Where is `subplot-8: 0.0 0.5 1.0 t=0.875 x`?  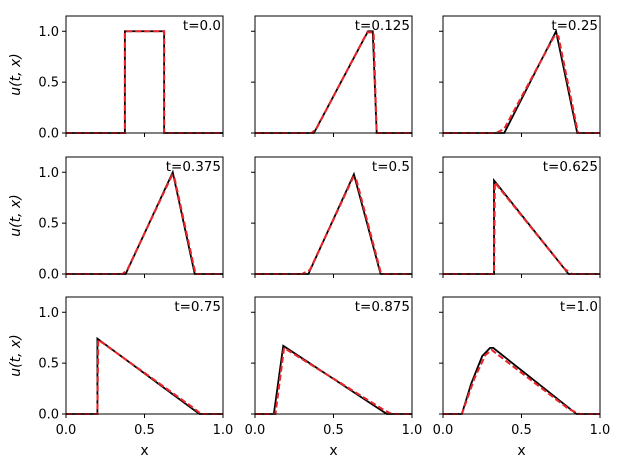 subplot-8: 0.0 0.5 1.0 t=0.875 x is located at coordinates (334, 377).